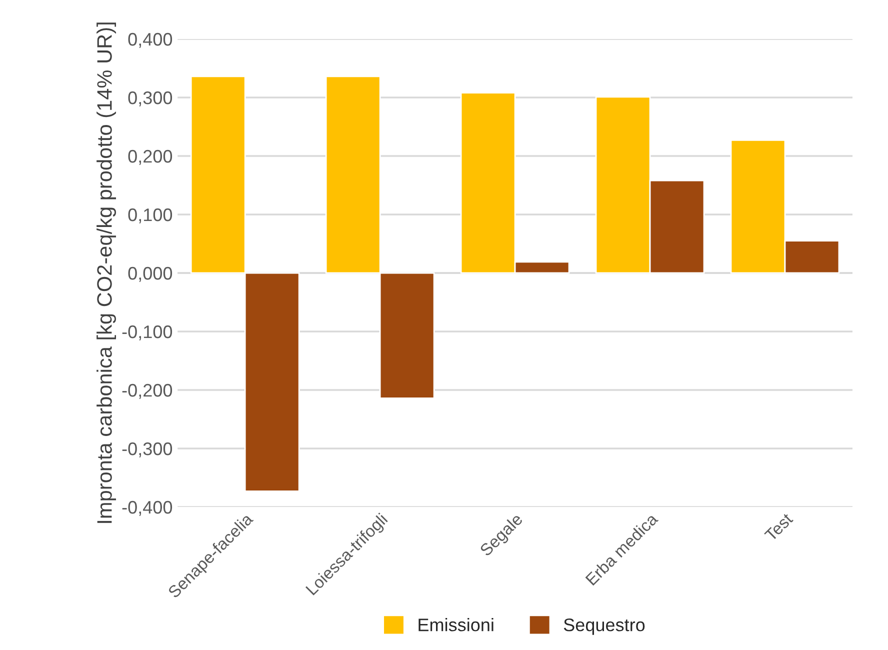  What do you see at coordinates (147, 450) in the screenshot?
I see `y-tick-label: -0,300` at bounding box center [147, 450].